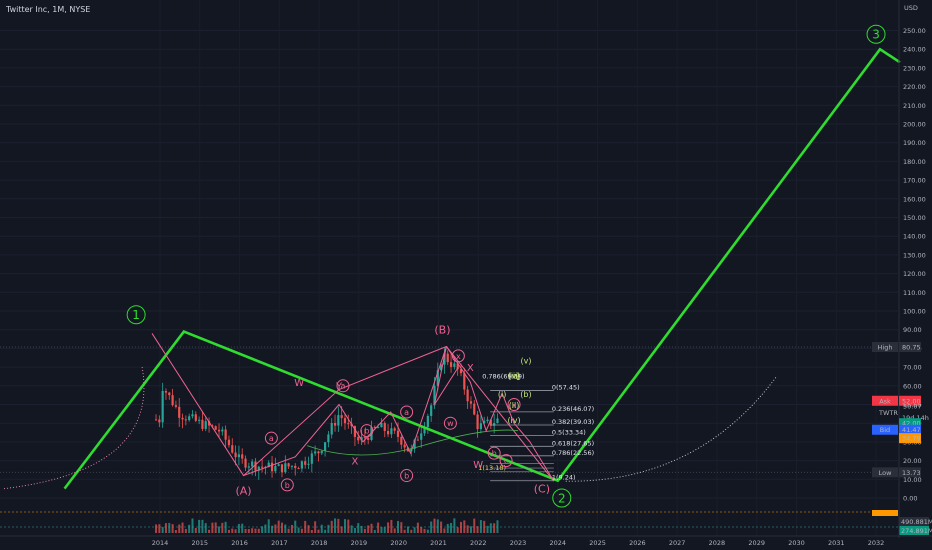 The width and height of the screenshot is (932, 550). What do you see at coordinates (406, 412) in the screenshot?
I see `red-small-label: a` at bounding box center [406, 412].